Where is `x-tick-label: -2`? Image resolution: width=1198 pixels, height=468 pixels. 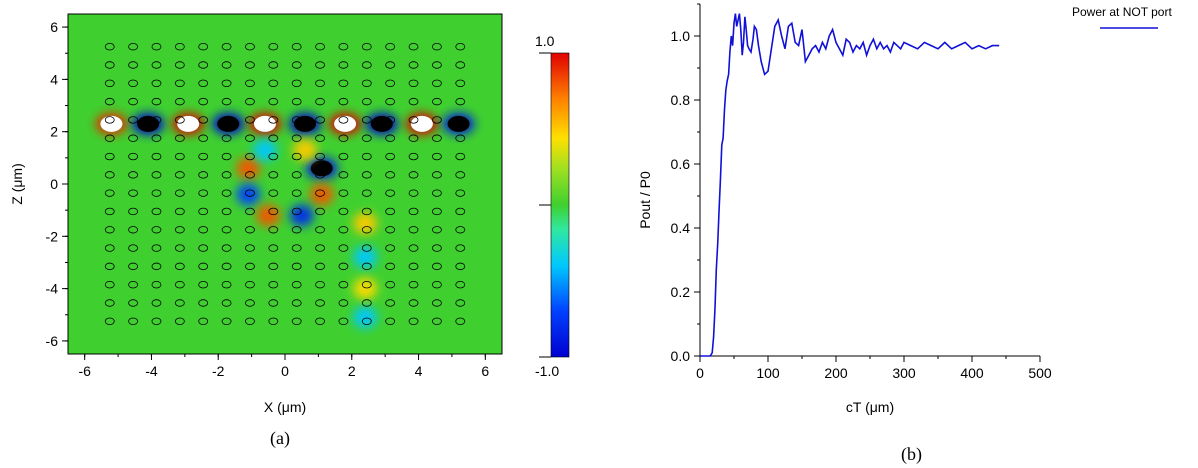
x-tick-label: -2 is located at coordinates (218, 371).